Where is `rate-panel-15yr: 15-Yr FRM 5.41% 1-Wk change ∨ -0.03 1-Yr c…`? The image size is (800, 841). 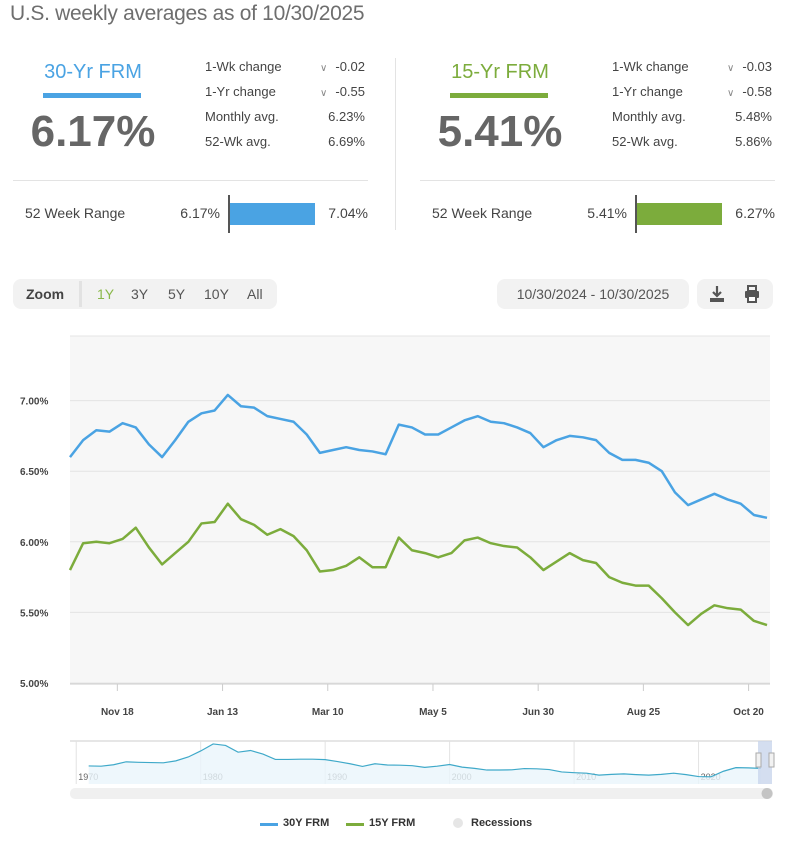
rate-panel-15yr: 15-Yr FRM 5.41% 1-Wk change ∨ -0.03 1-Yr c… is located at coordinates (597, 145).